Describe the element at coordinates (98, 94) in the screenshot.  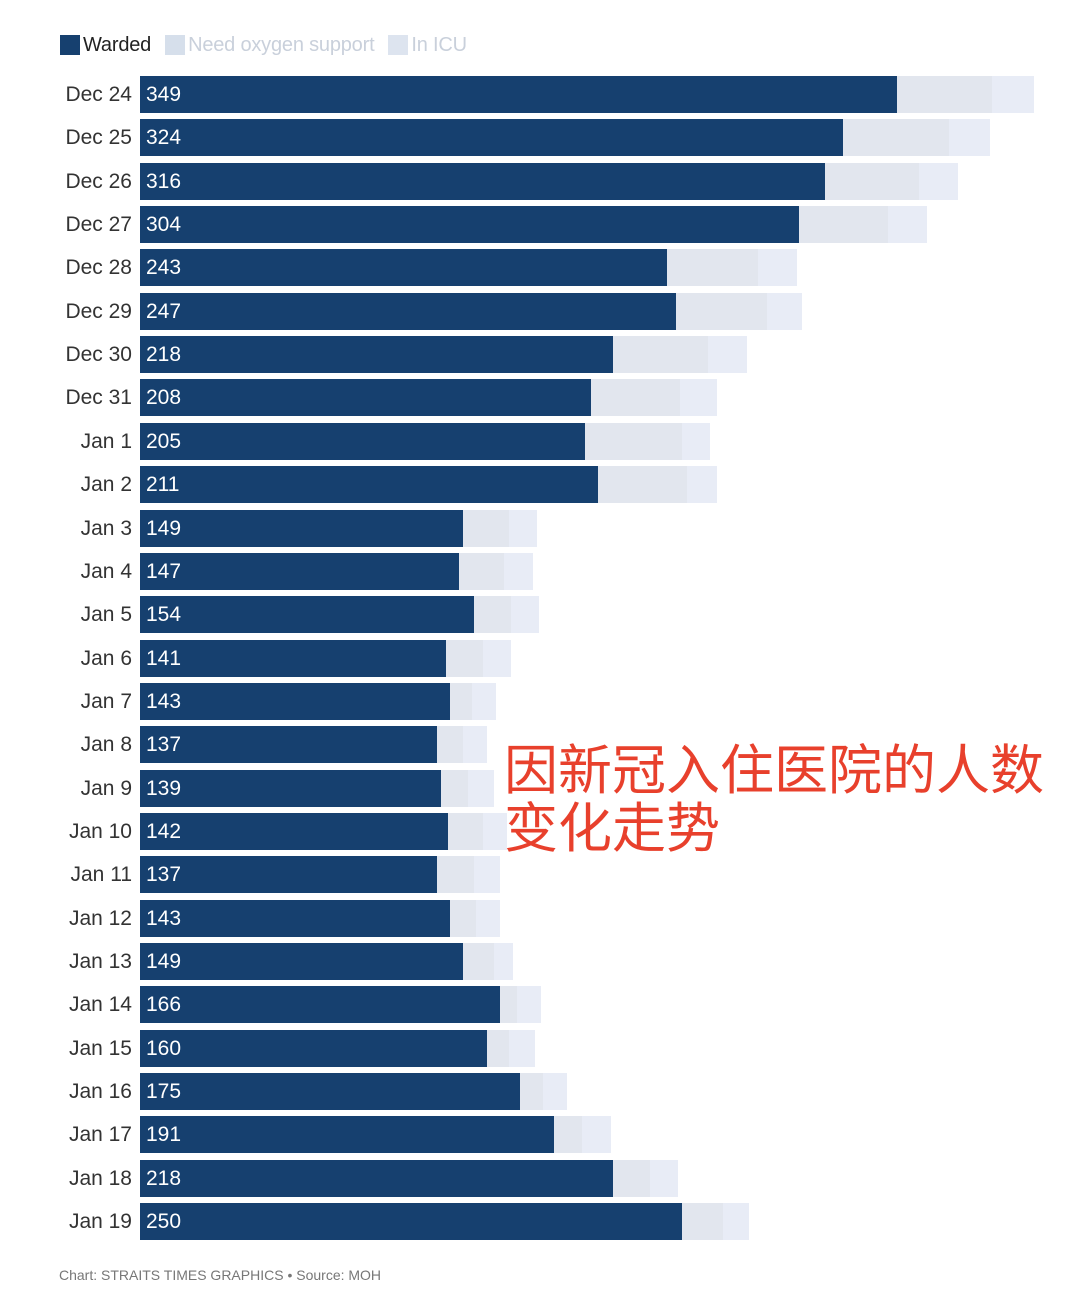
I see `row-date-label: Dec 24` at that location.